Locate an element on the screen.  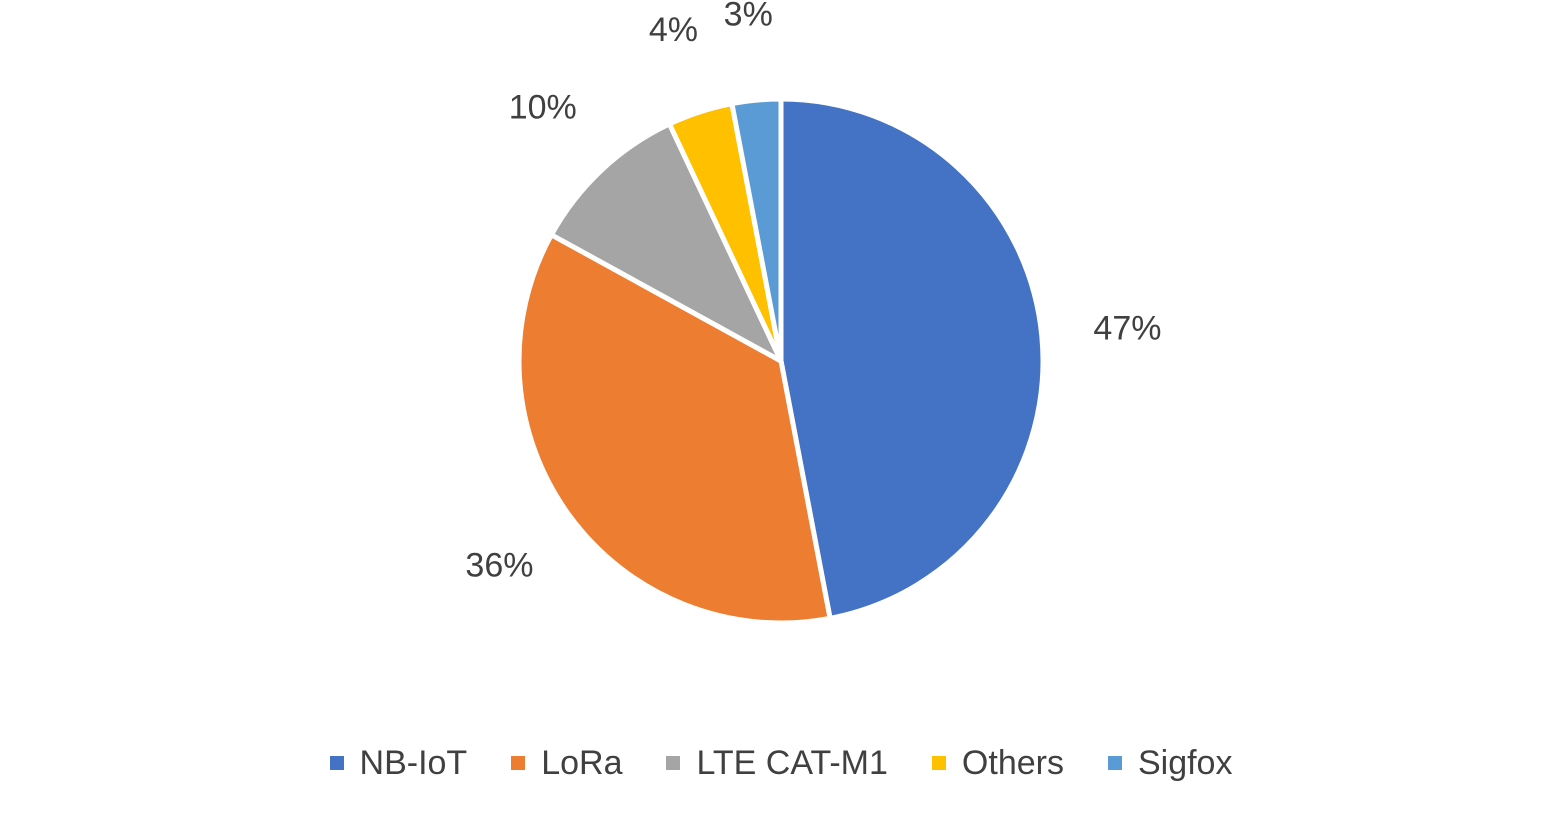
legend-swatch-lte-cat-m1 is located at coordinates (673, 763).